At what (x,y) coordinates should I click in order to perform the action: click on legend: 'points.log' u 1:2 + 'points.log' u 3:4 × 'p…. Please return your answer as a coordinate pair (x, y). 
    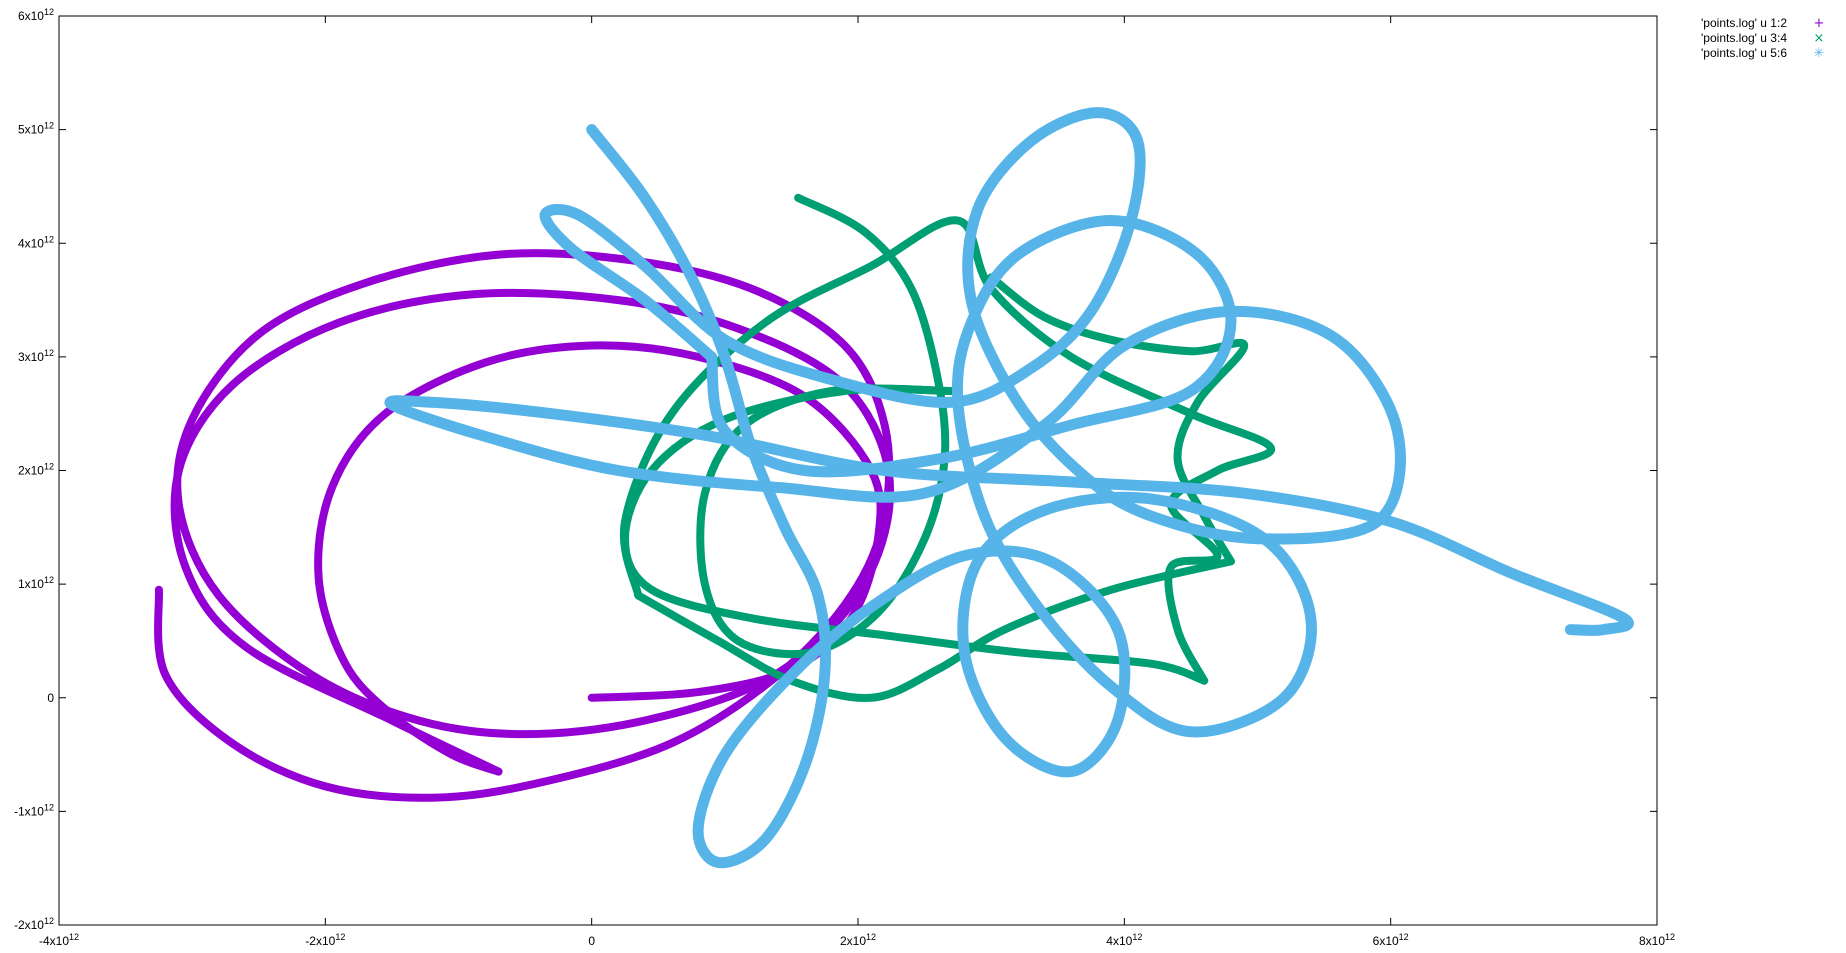
    Looking at the image, I should click on (1763, 38).